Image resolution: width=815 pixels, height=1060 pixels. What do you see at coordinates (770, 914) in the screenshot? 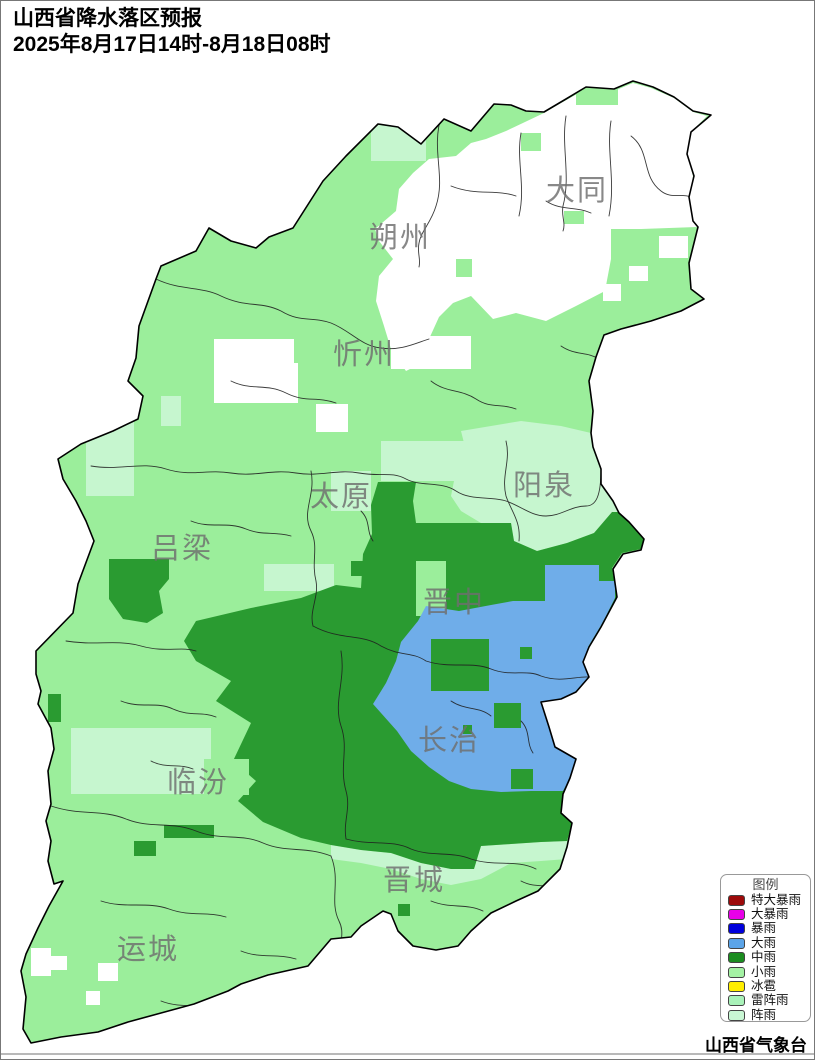
I see `legend-label: 大暴雨` at bounding box center [770, 914].